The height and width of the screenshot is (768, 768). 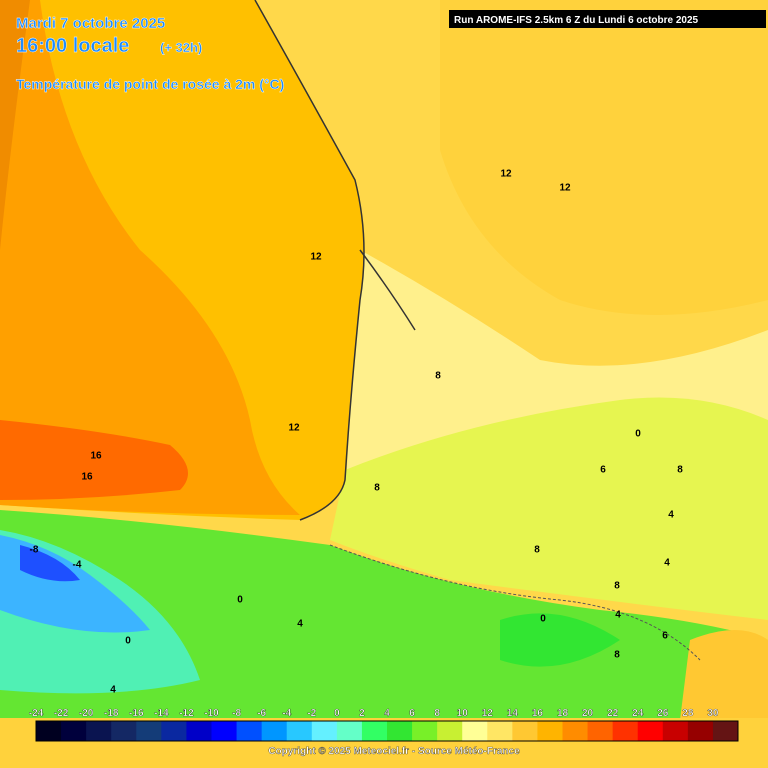 I want to click on date: Mardi 7 octobre 2025, so click(x=90, y=23).